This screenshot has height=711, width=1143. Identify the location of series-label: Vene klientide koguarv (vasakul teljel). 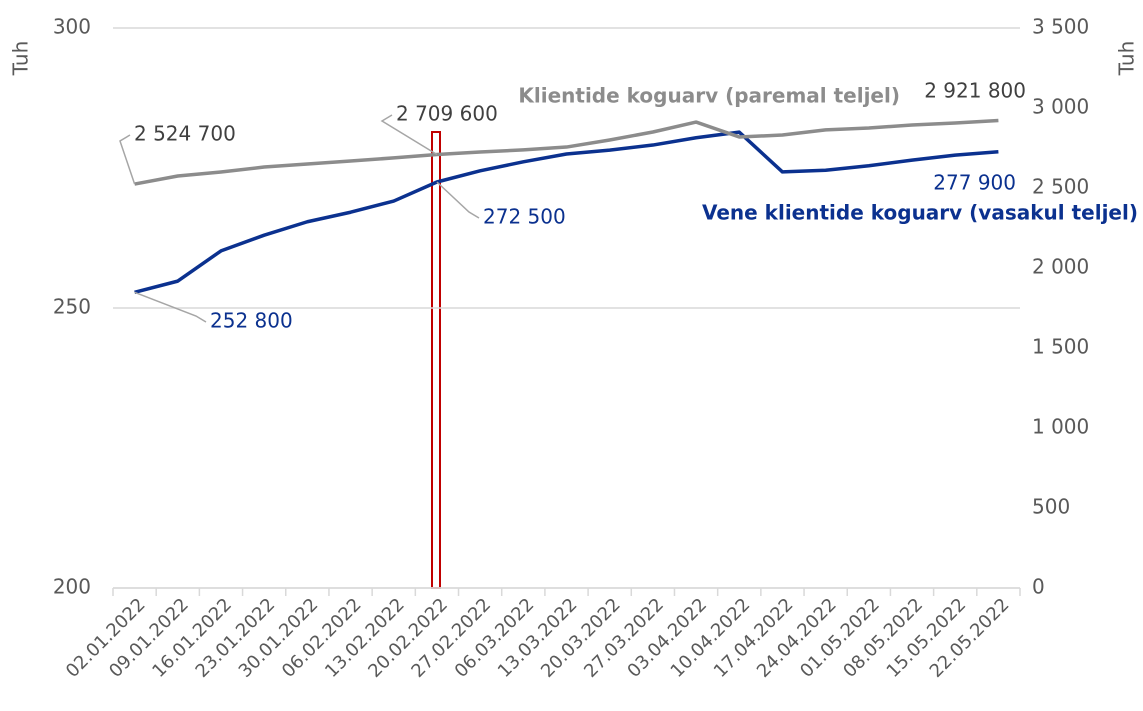
(920, 213).